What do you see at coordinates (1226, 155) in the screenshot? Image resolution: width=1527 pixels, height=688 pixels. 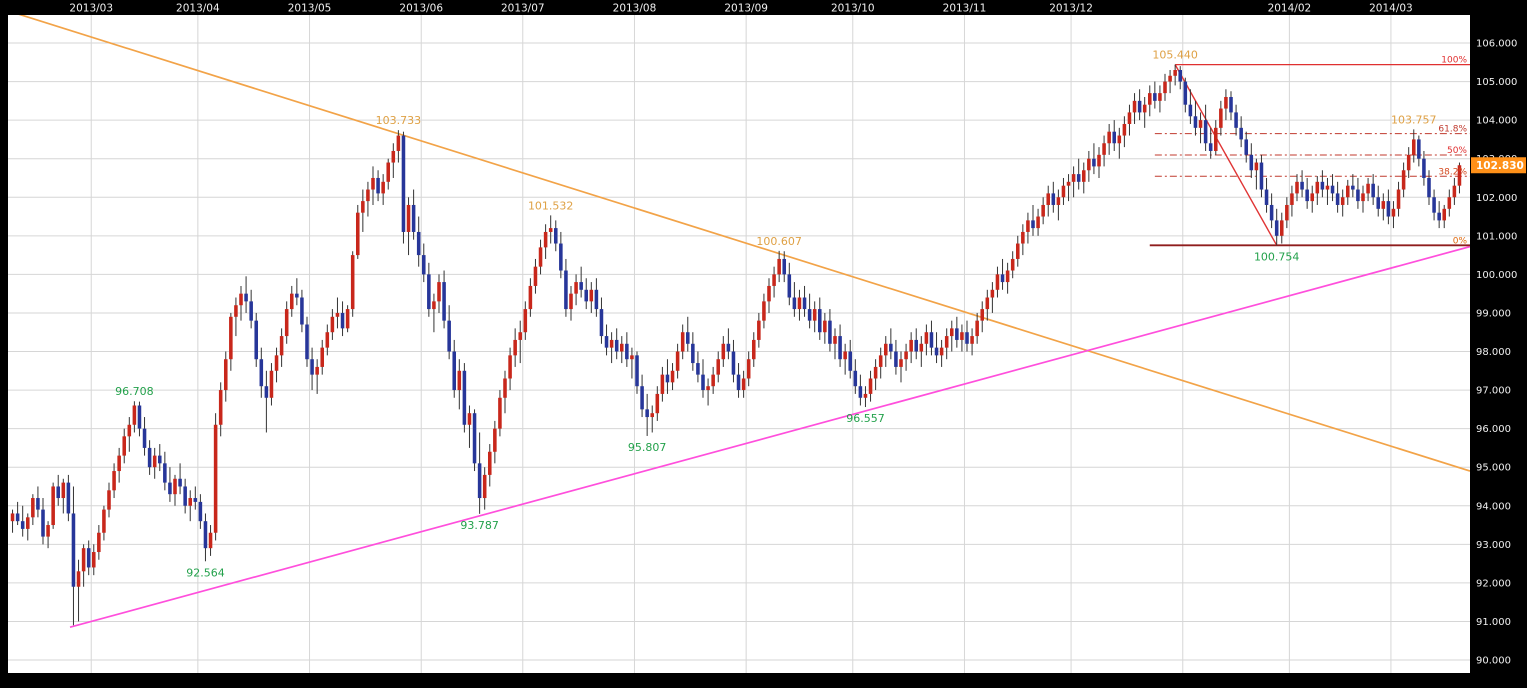 I see `fib-diagonal-line` at bounding box center [1226, 155].